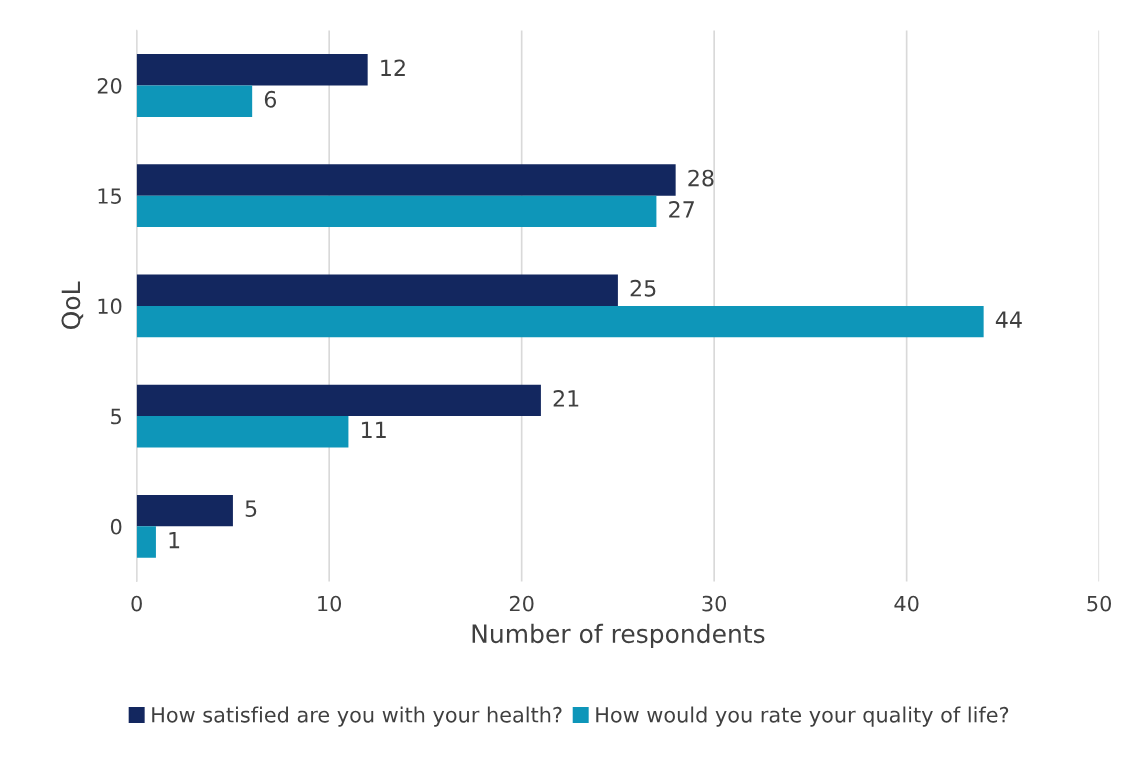  What do you see at coordinates (72, 305) in the screenshot?
I see `y-axis-title: QoL` at bounding box center [72, 305].